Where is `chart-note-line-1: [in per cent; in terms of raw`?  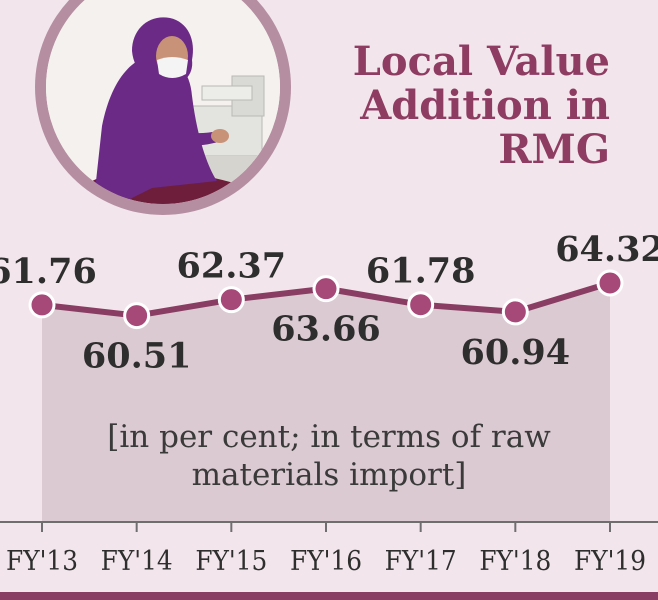
chart-note-line-1: [in per cent; in terms of raw is located at coordinates (329, 437).